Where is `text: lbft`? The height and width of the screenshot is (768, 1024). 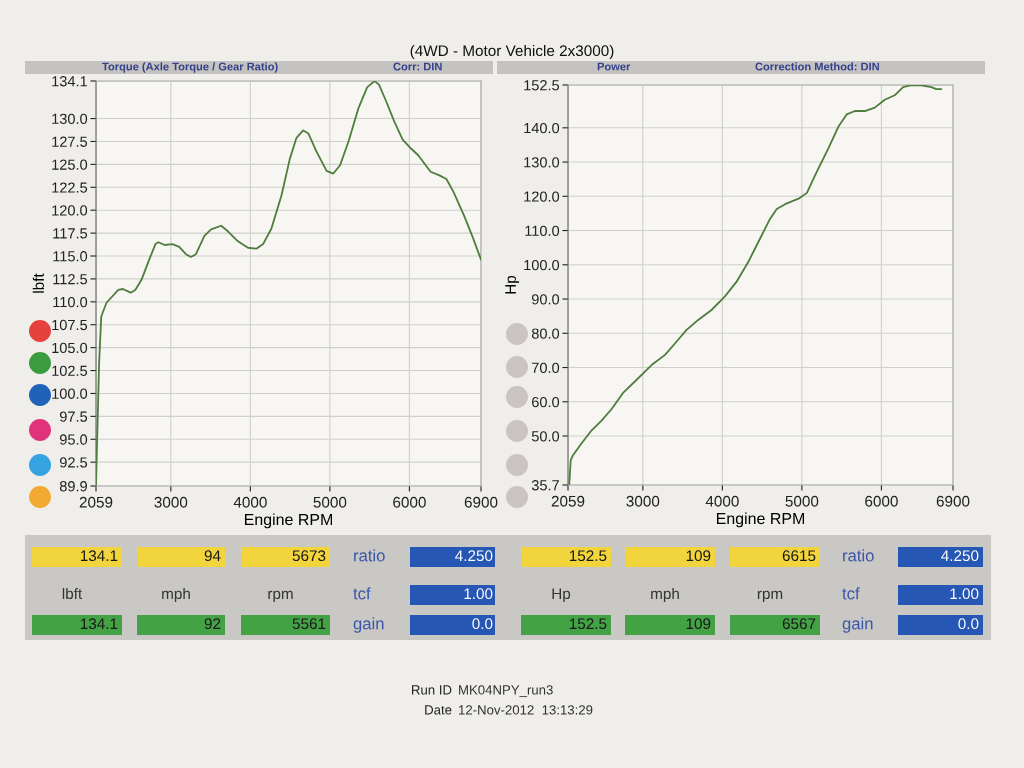 text: lbft is located at coordinates (72, 593).